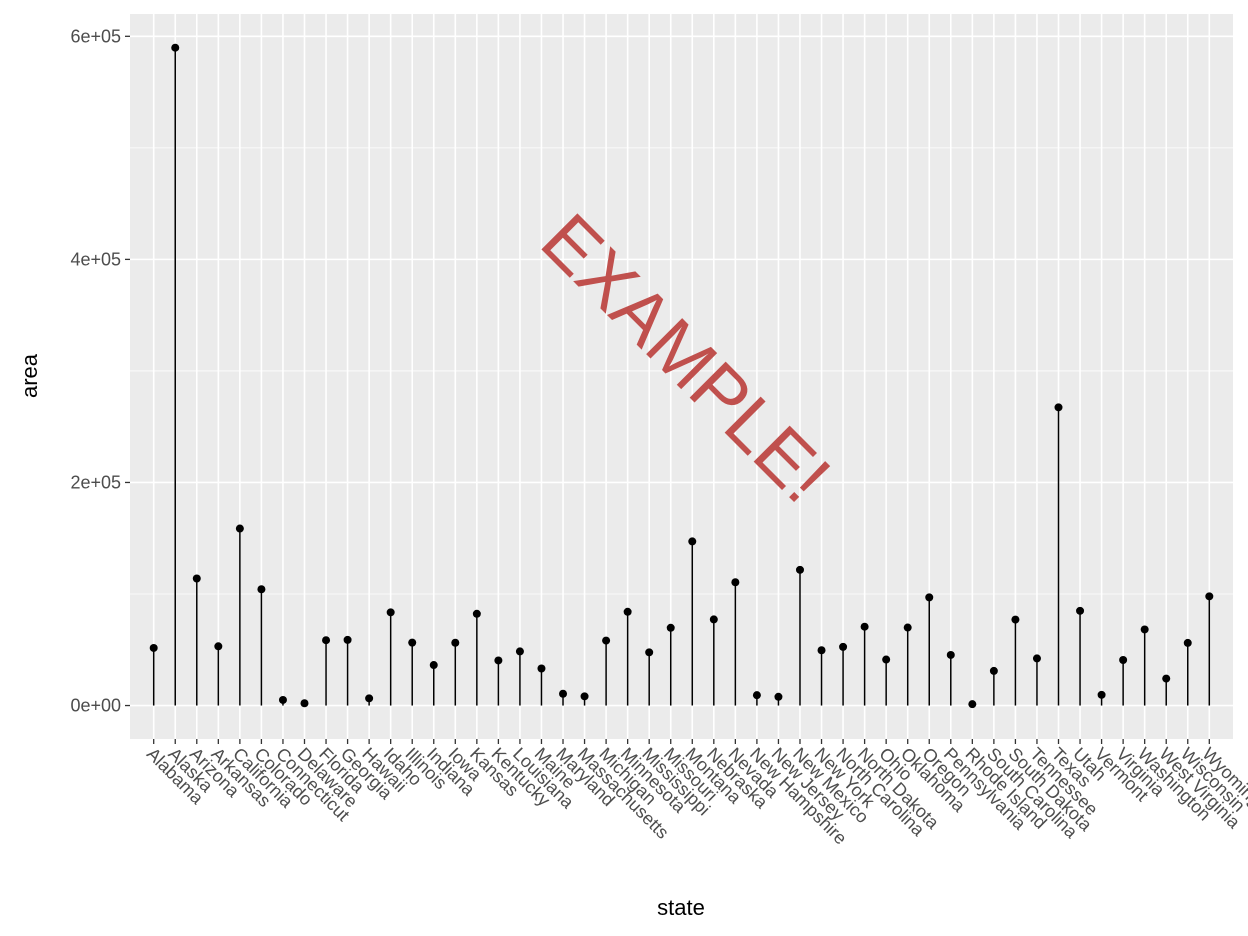  I want to click on point-wyoming, so click(1209, 596).